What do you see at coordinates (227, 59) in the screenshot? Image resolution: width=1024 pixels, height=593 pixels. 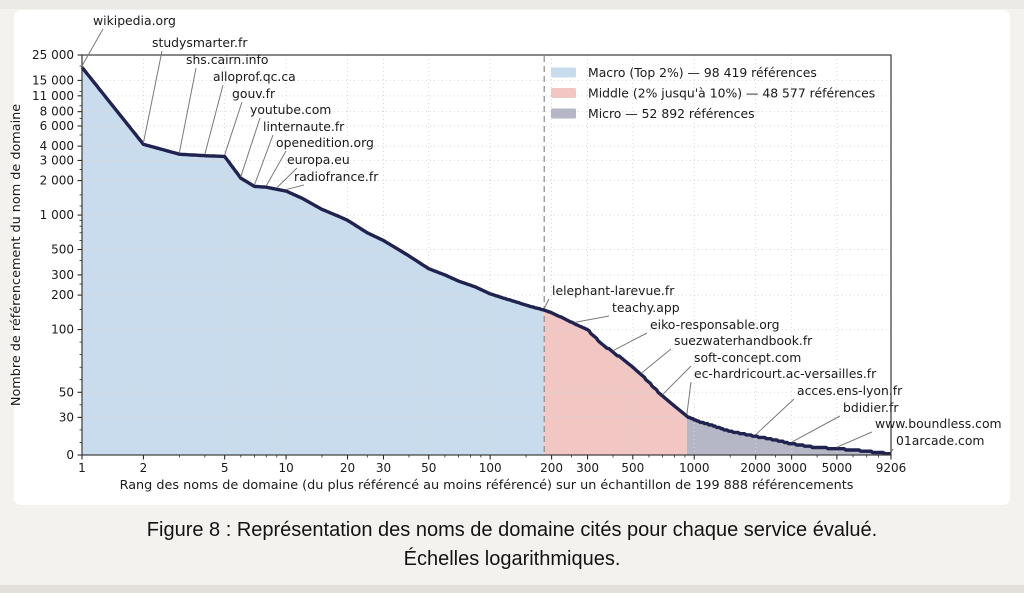 I see `annotation-domain-label: shs.cairn.info` at bounding box center [227, 59].